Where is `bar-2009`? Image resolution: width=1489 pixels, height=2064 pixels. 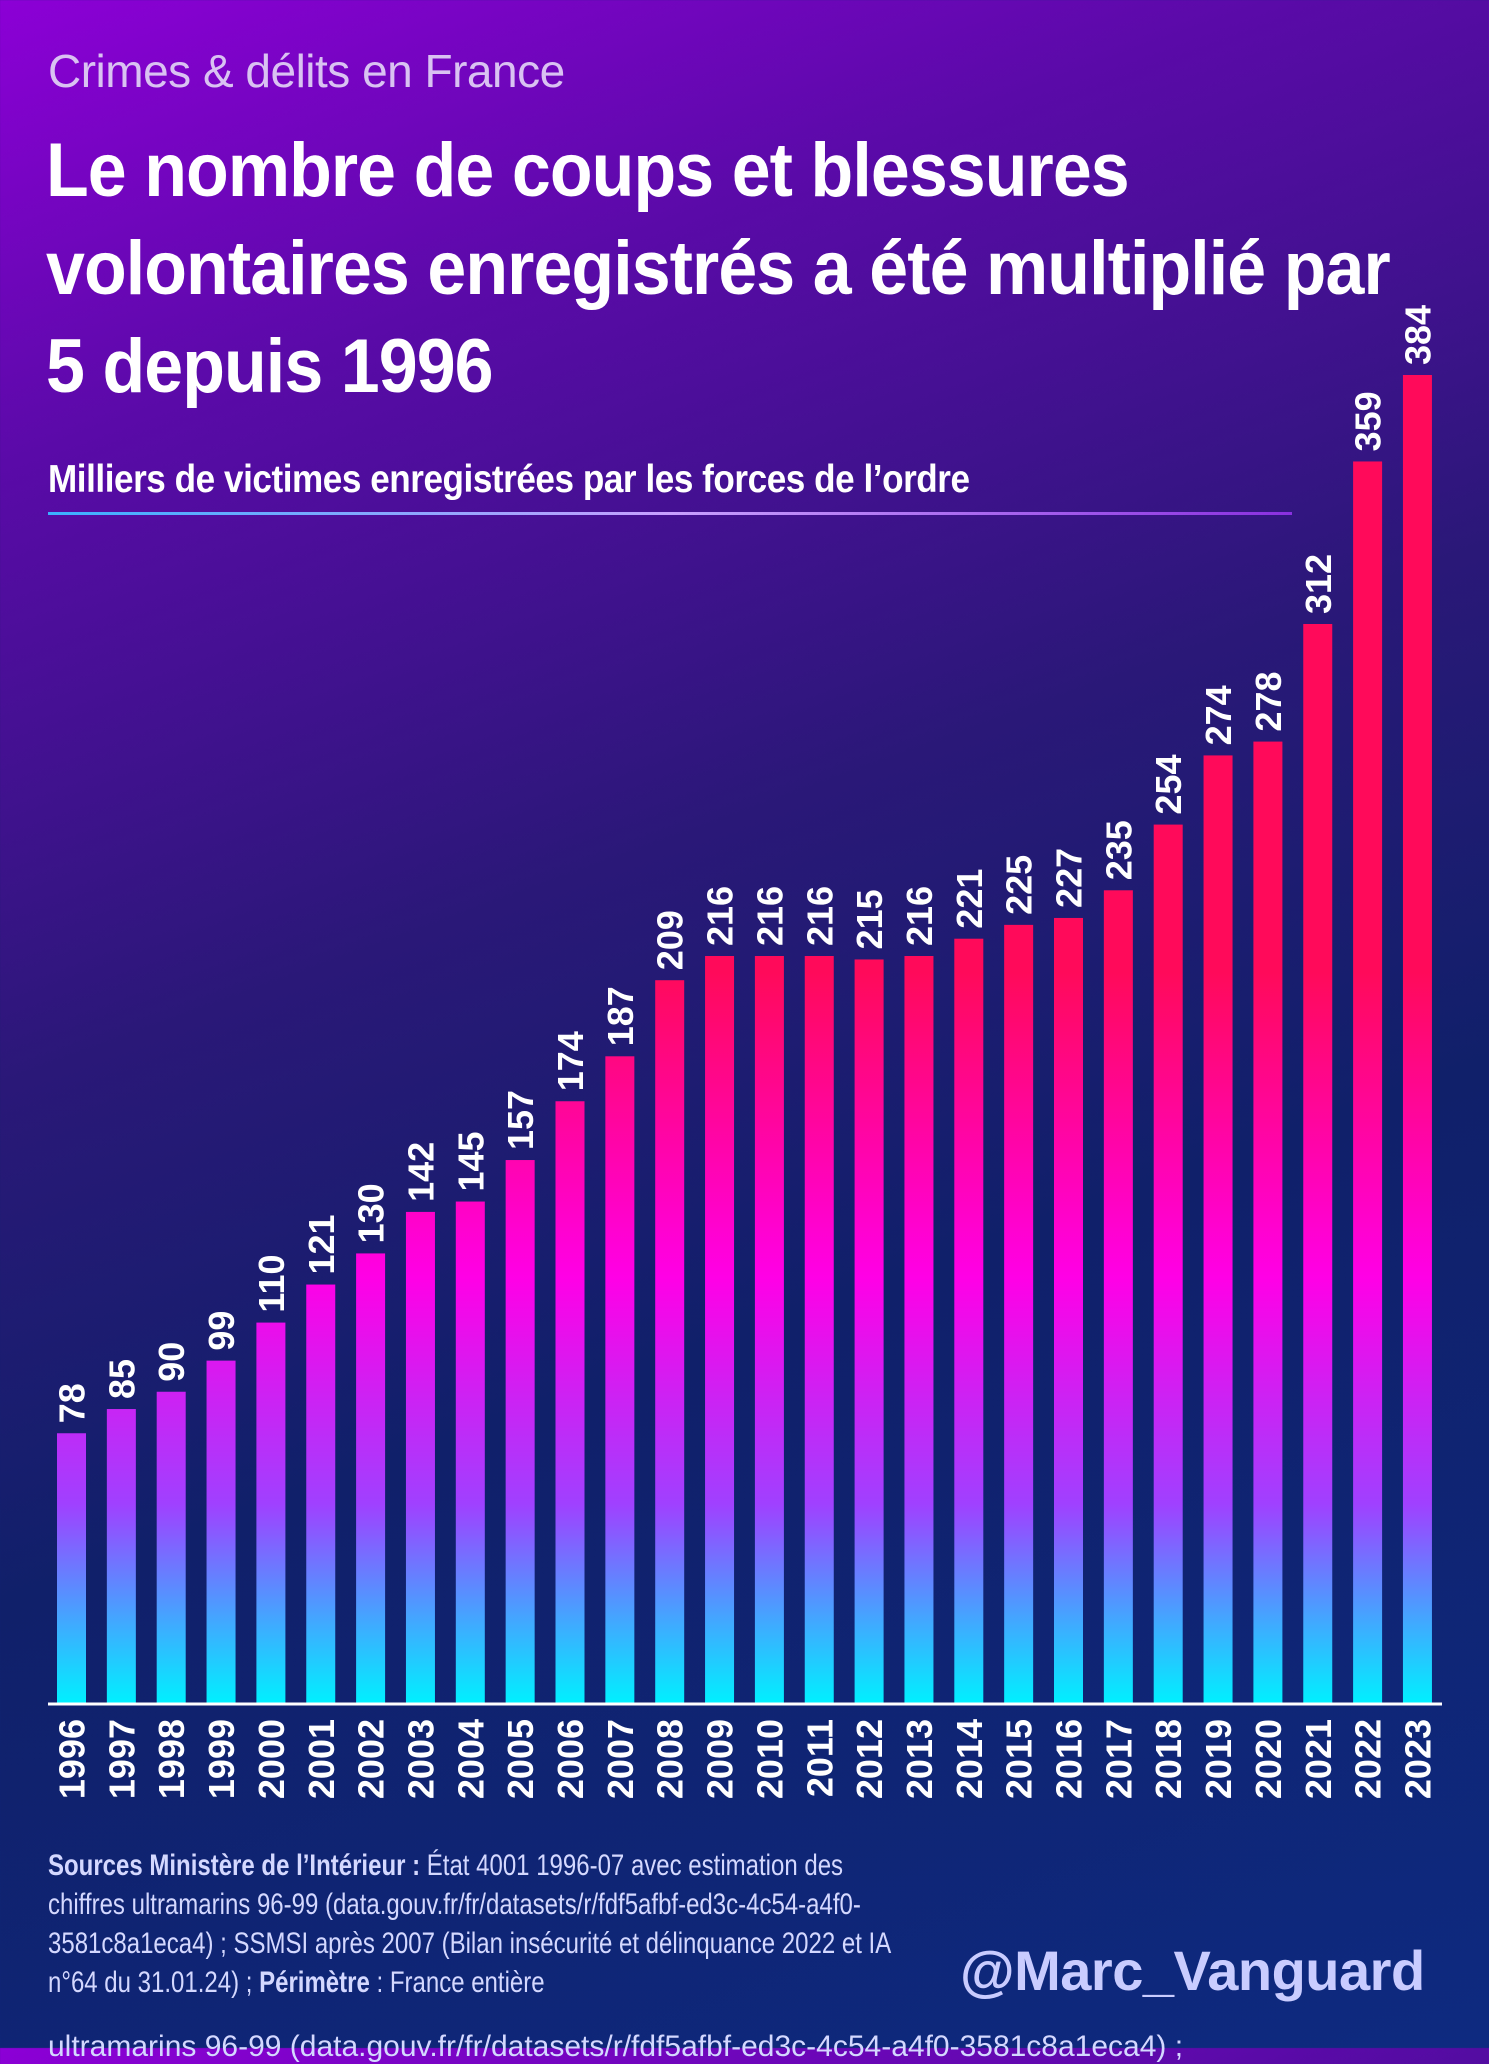
bar-2009 is located at coordinates (720, 1329).